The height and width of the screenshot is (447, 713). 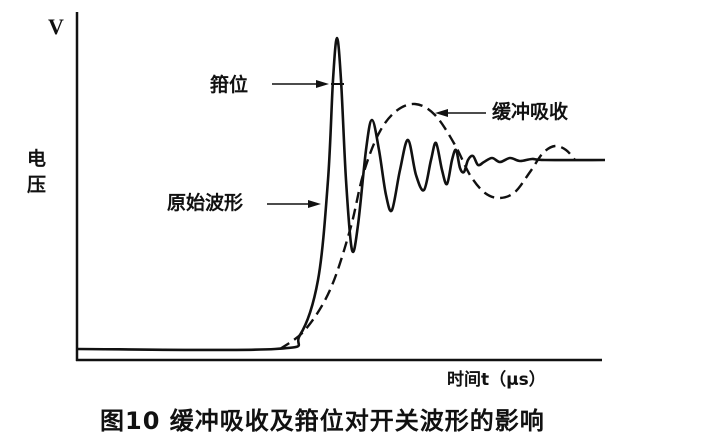 What do you see at coordinates (322, 421) in the screenshot?
I see `figure-caption: 图10 缓冲吸收及箝位对开关波形的影响` at bounding box center [322, 421].